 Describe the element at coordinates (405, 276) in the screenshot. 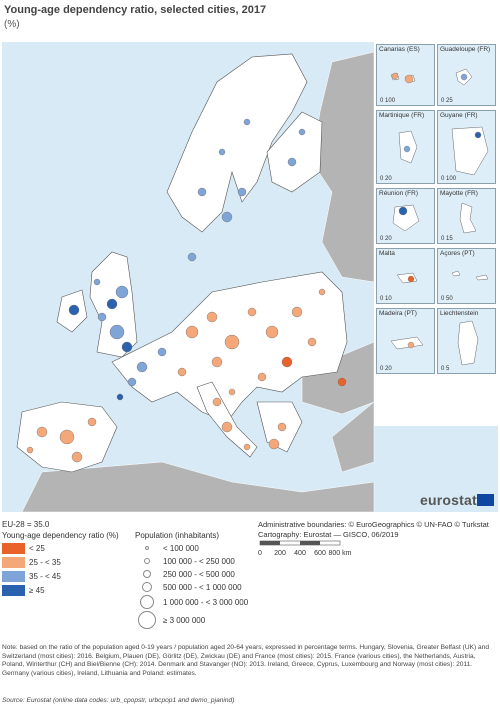

I see `inset-malta: Malta 0 10` at that location.